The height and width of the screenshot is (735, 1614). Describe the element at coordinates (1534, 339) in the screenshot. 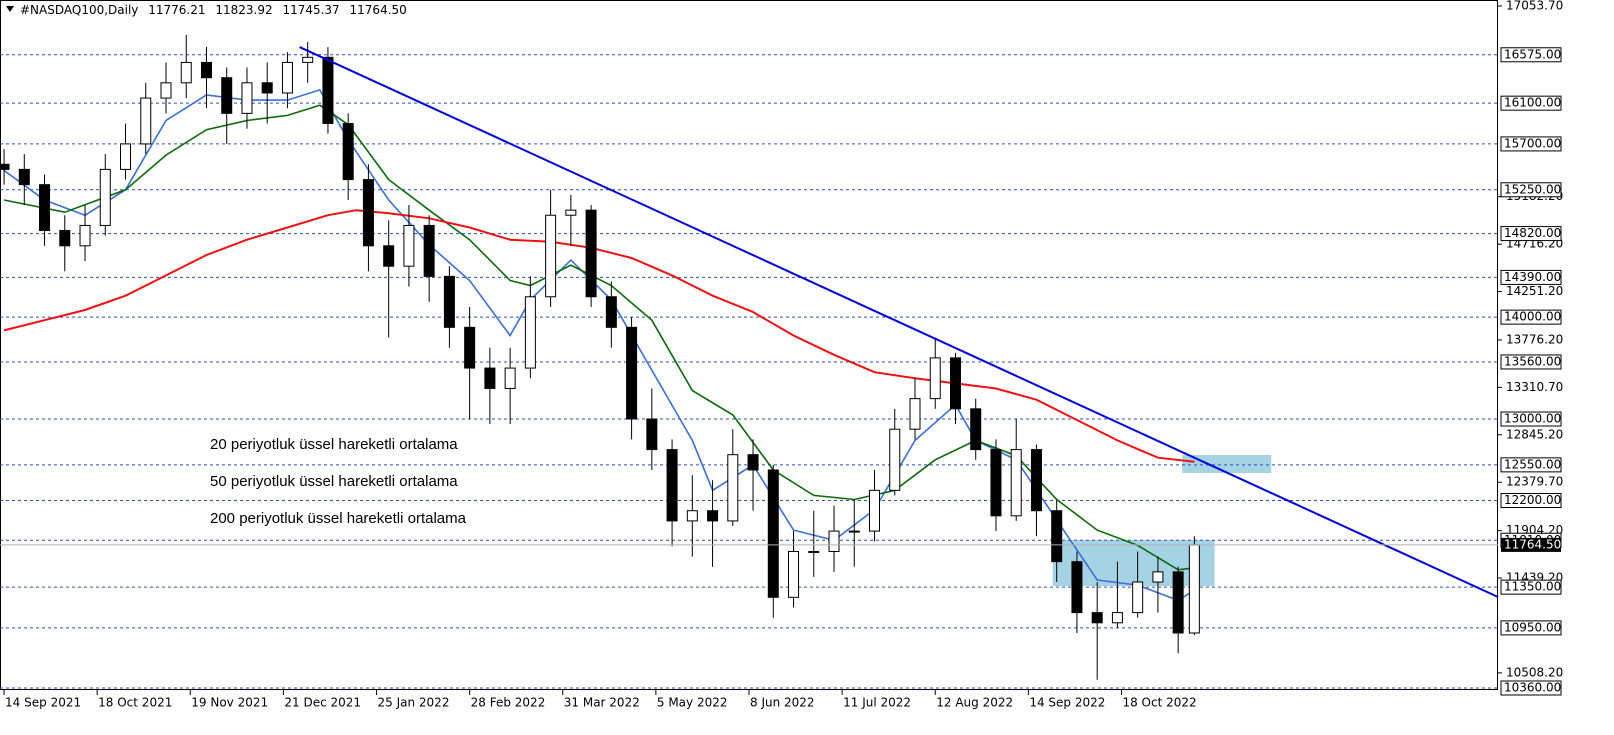

I see `y-tick-label: 13776.20` at that location.